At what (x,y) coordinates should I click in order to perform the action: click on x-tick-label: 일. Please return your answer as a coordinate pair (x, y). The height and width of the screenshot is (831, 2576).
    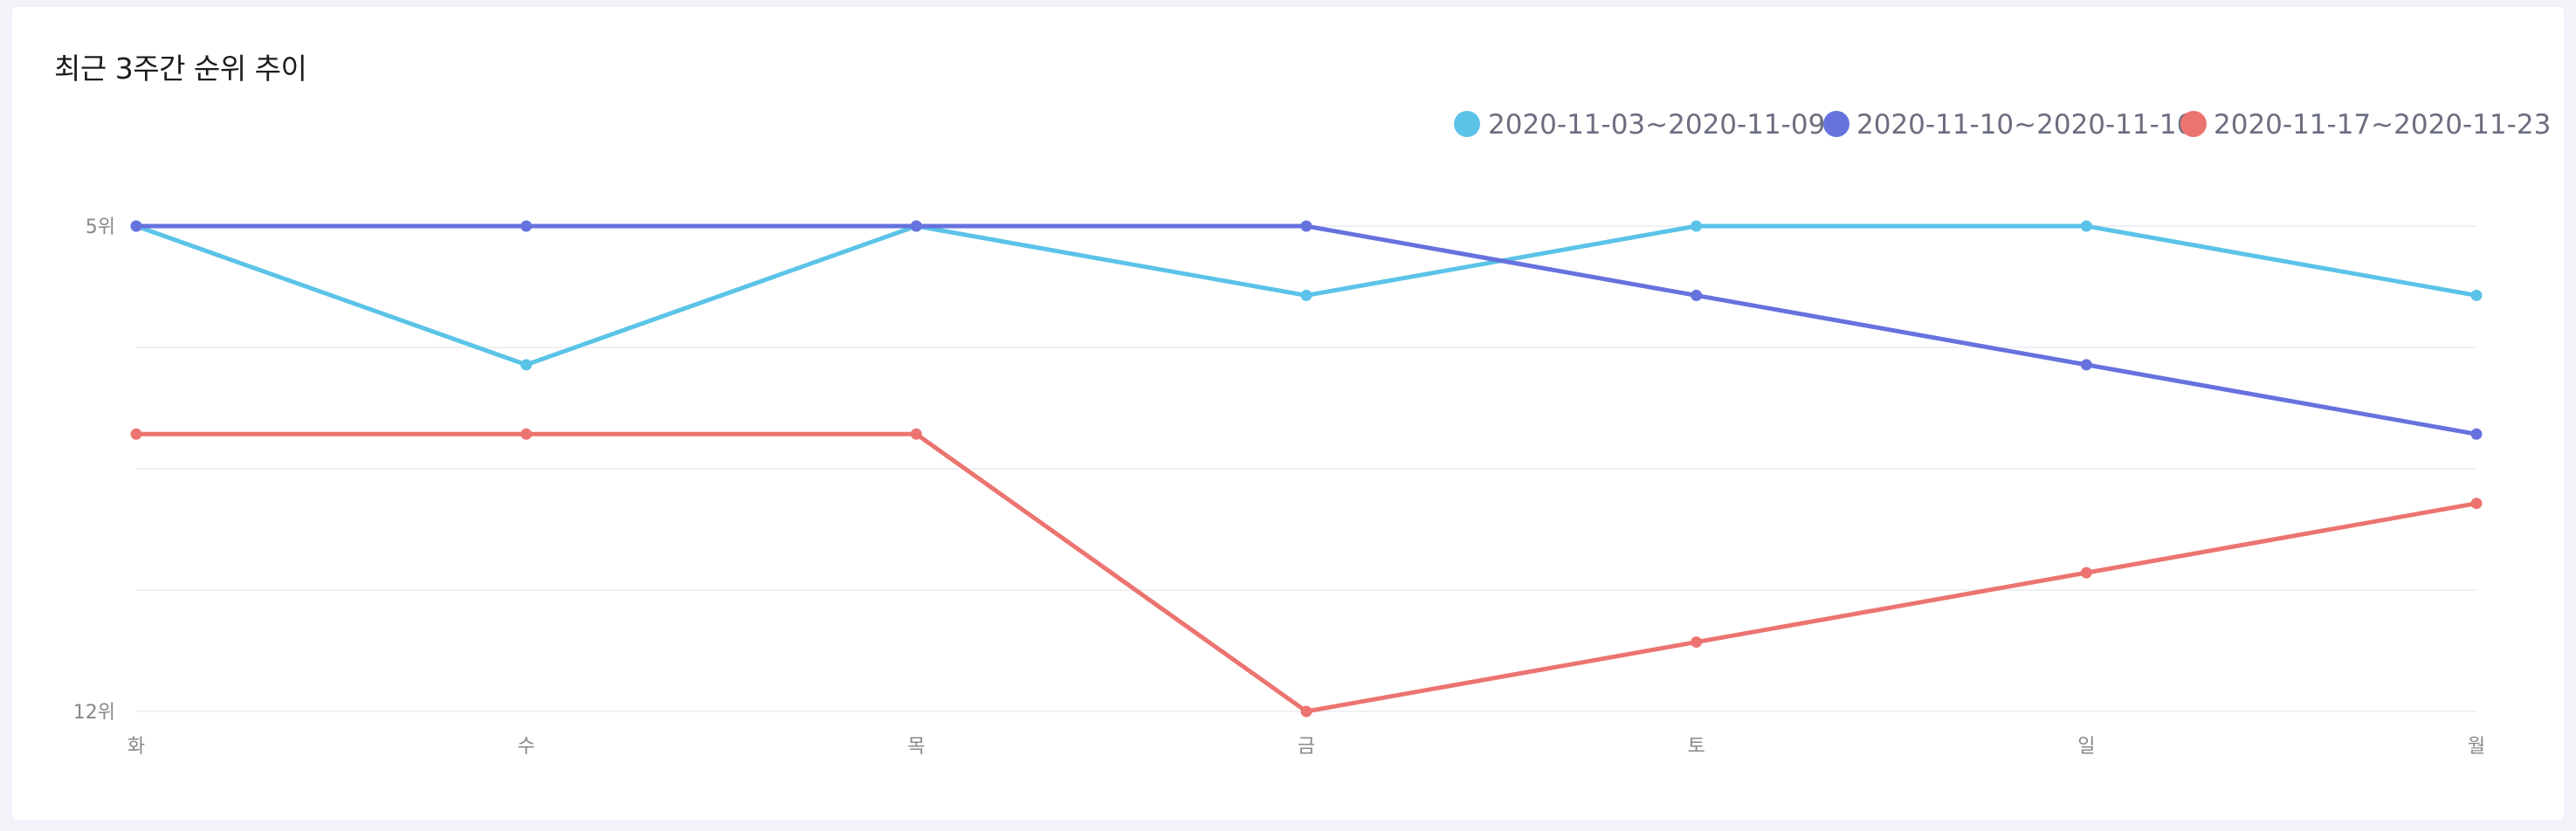
    Looking at the image, I should click on (2086, 747).